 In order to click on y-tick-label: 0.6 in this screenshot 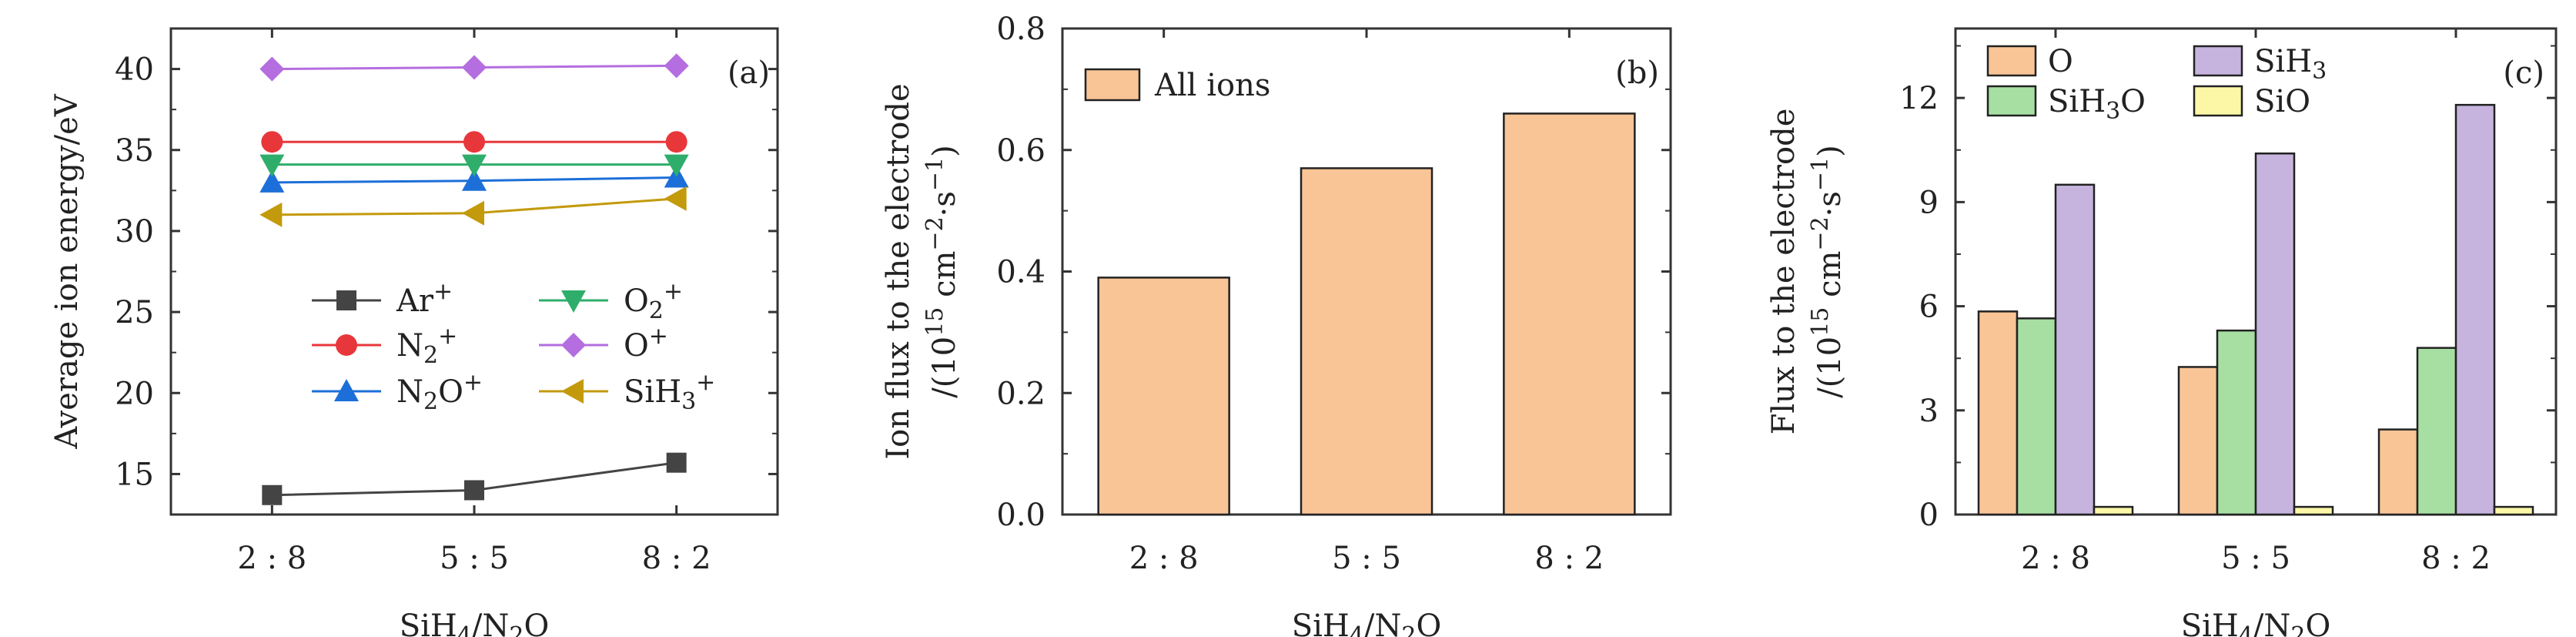, I will do `click(1020, 151)`.